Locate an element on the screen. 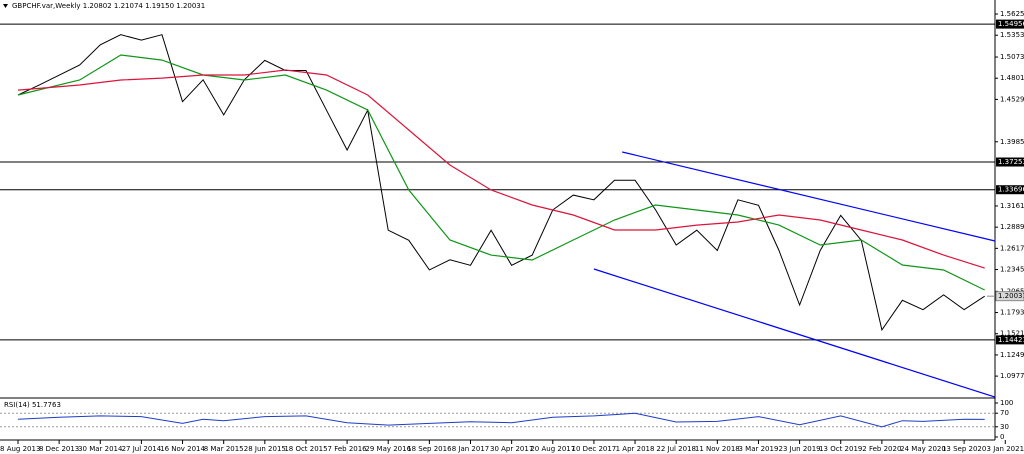 The height and width of the screenshot is (454, 1024). y-tick-label: 1.45290 is located at coordinates (1012, 99).